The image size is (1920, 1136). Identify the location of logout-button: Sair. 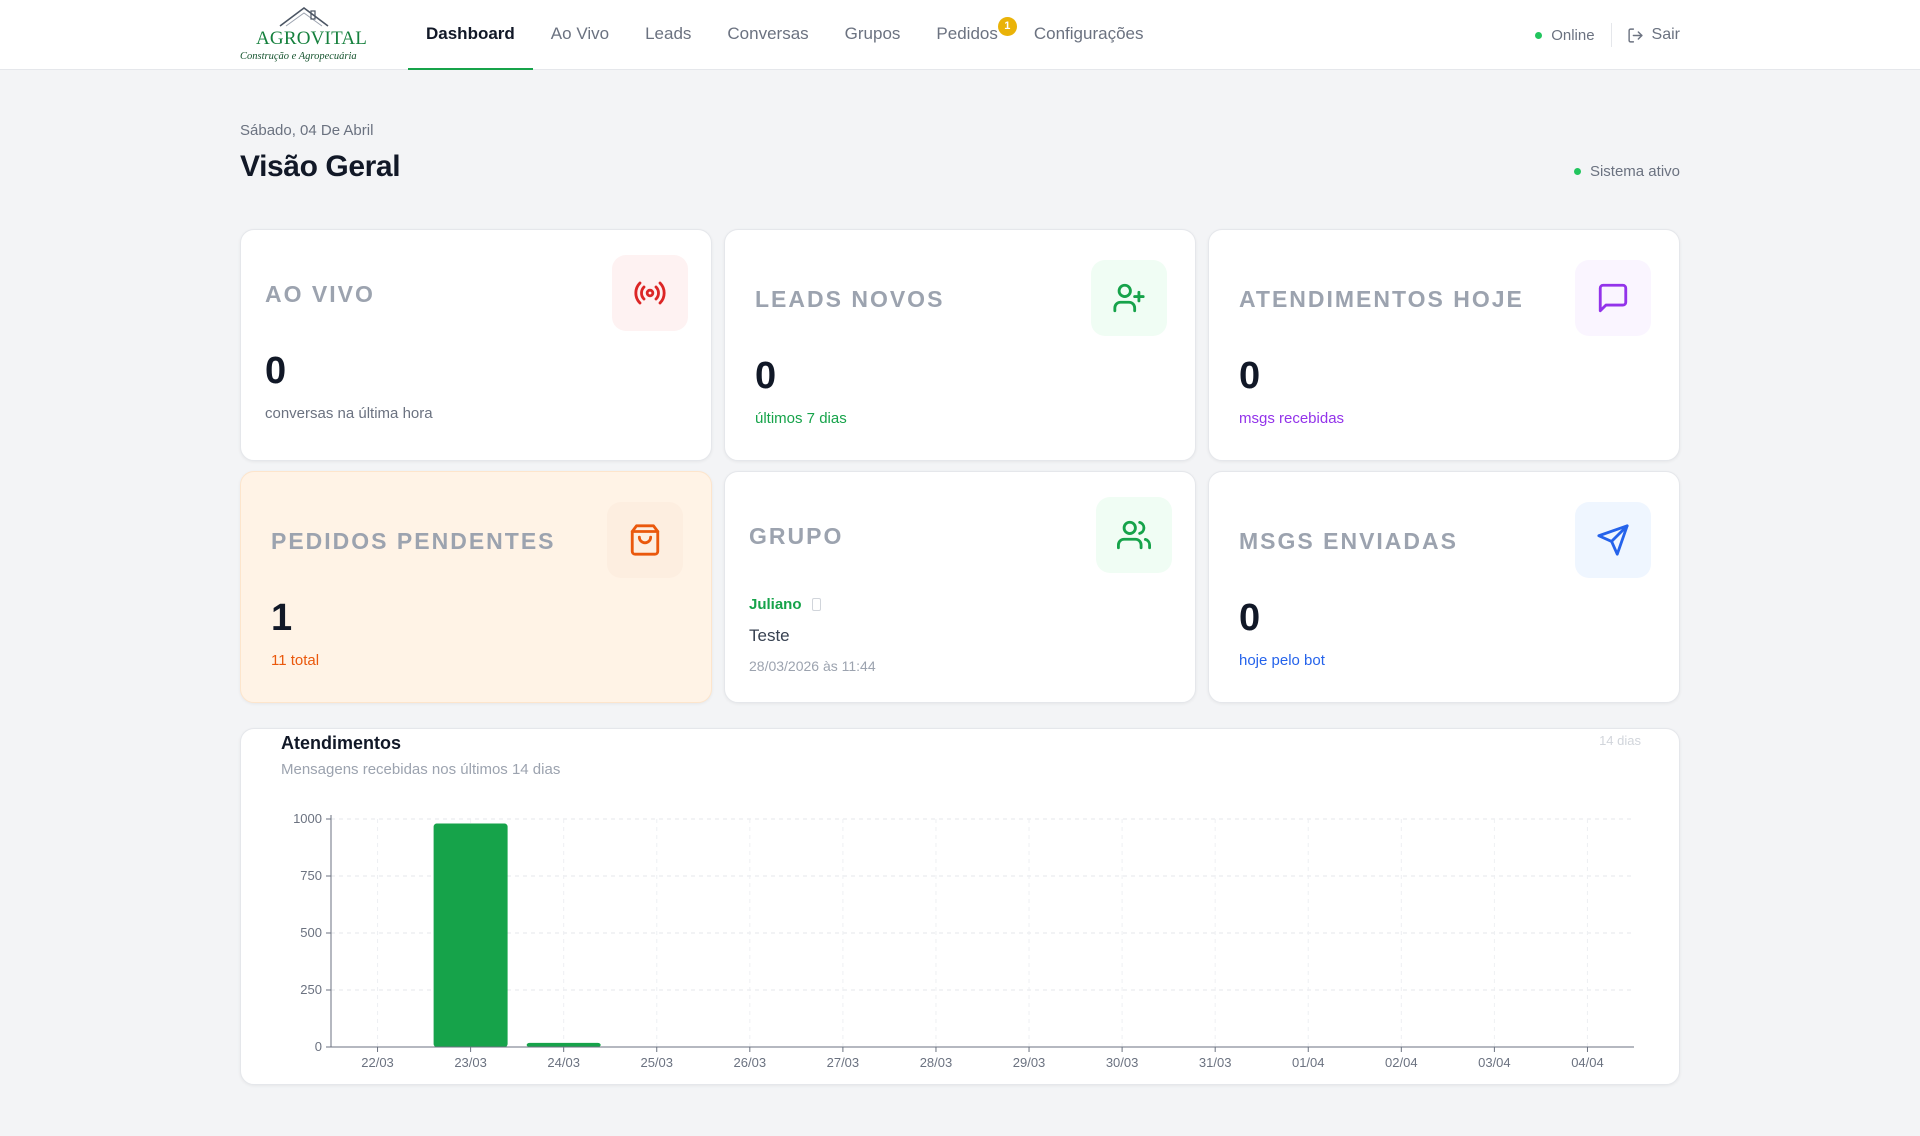
(1653, 35).